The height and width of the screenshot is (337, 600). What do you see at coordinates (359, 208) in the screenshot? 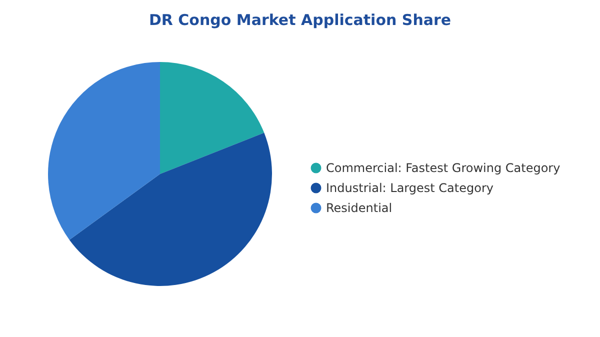
I see `legend-label: Residential` at bounding box center [359, 208].